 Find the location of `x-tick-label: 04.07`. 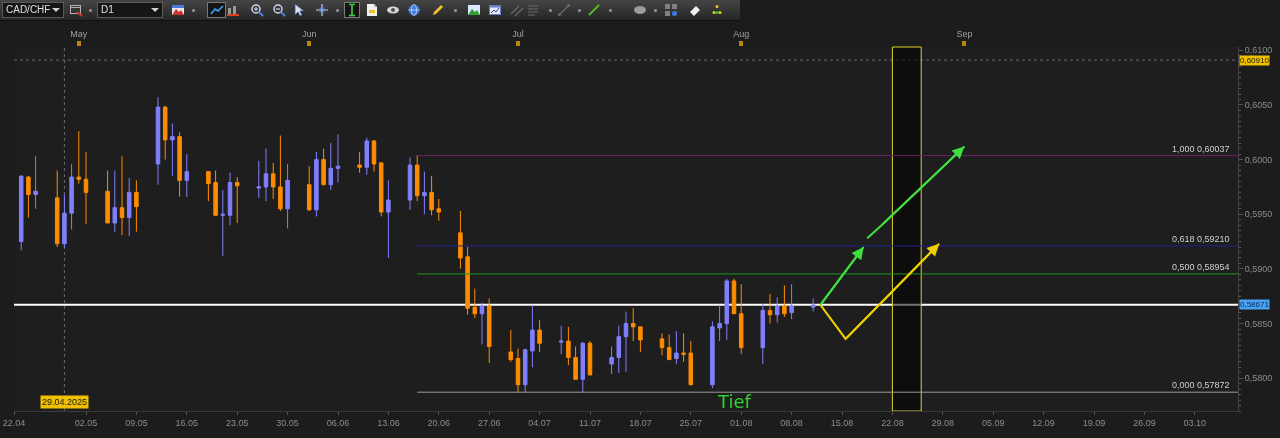

x-tick-label: 04.07 is located at coordinates (539, 422).